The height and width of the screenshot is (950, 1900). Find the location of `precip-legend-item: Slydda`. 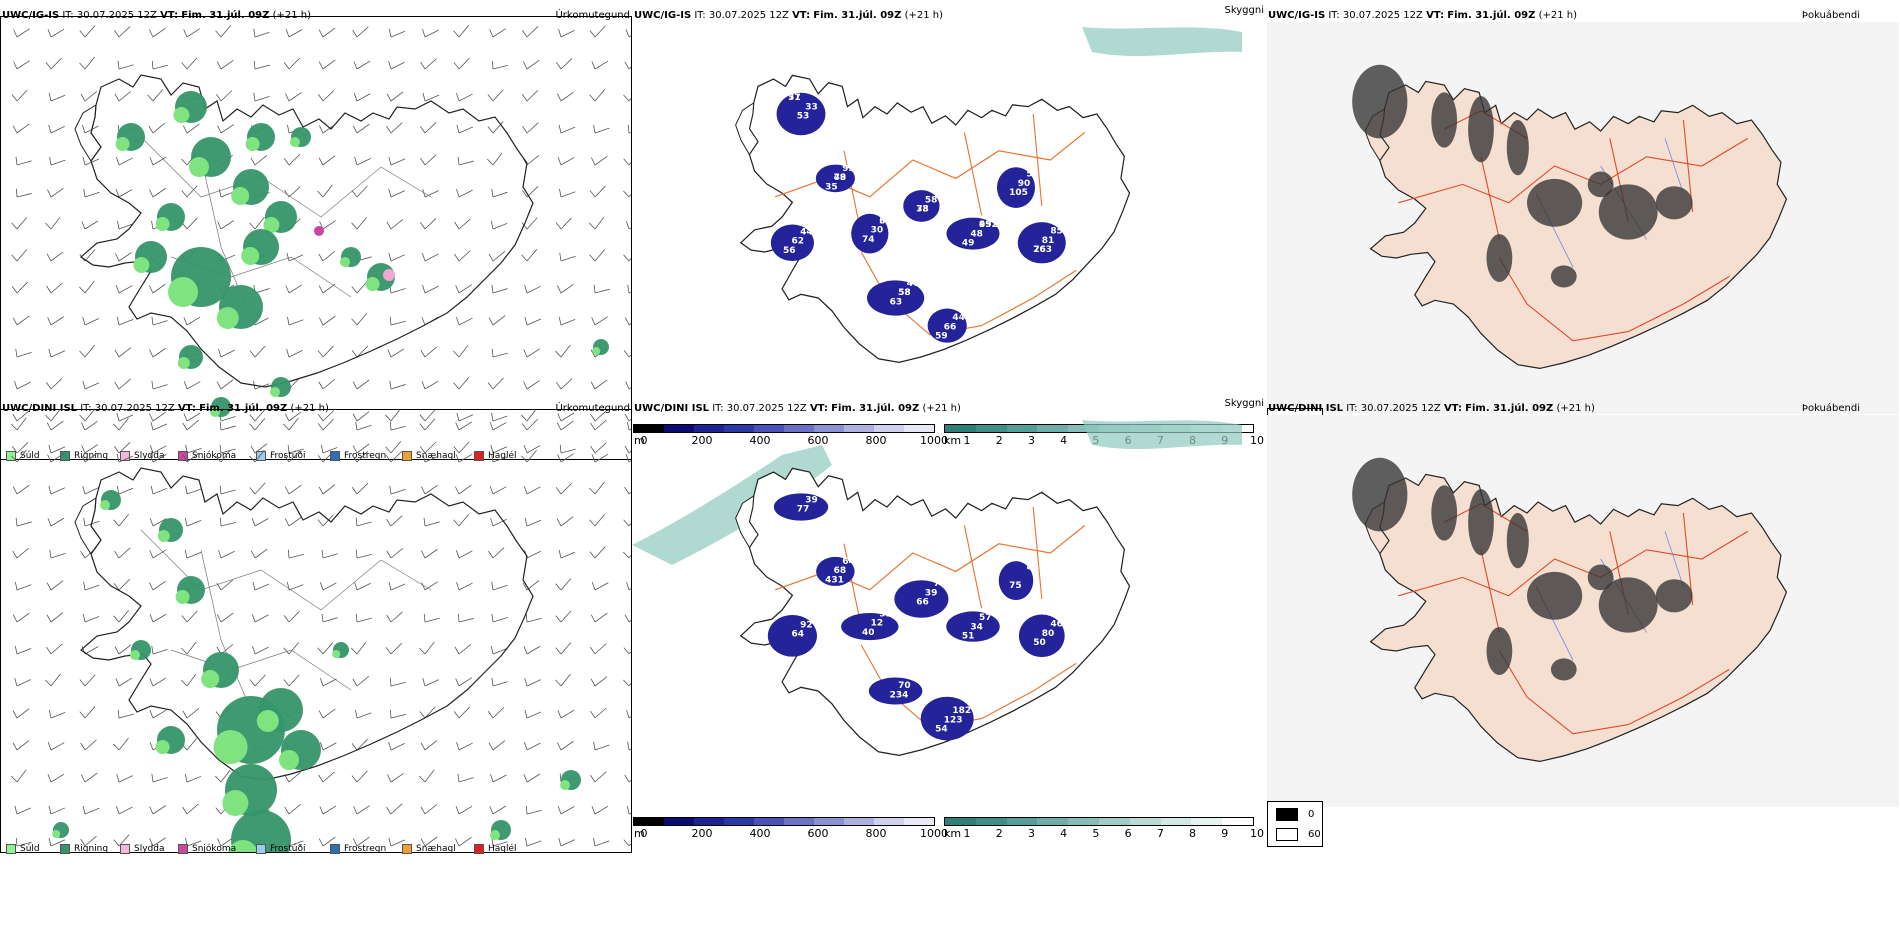

precip-legend-item: Slydda is located at coordinates (149, 849).